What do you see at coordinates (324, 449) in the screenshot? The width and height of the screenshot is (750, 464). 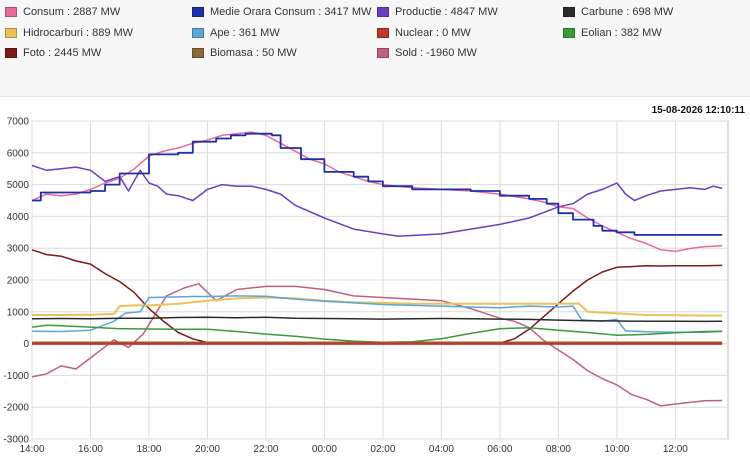 I see `x-tick-label: 00:00` at bounding box center [324, 449].